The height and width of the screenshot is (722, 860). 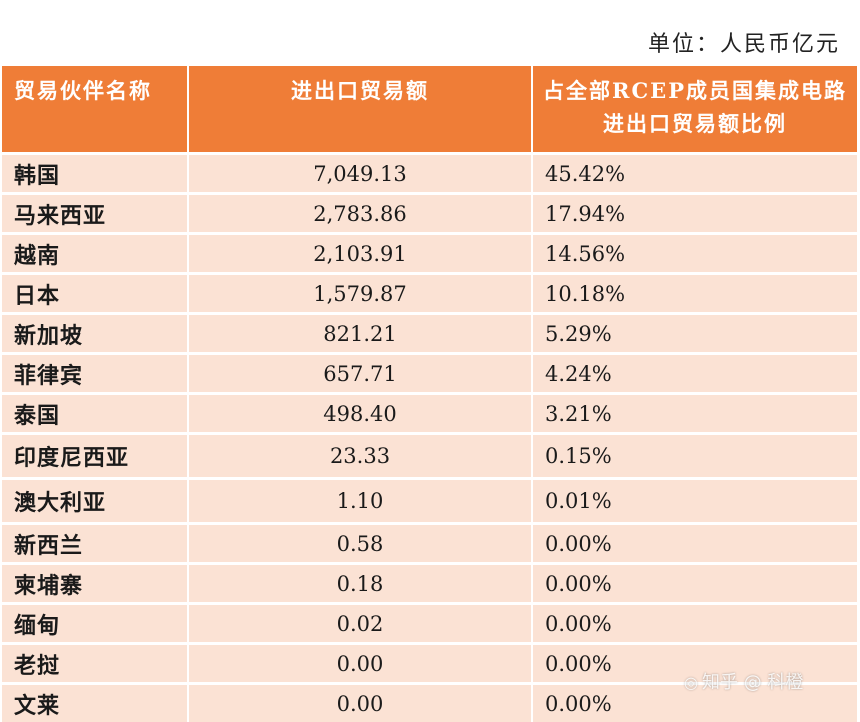 What do you see at coordinates (360, 294) in the screenshot?
I see `trade-amount: 1,579.87` at bounding box center [360, 294].